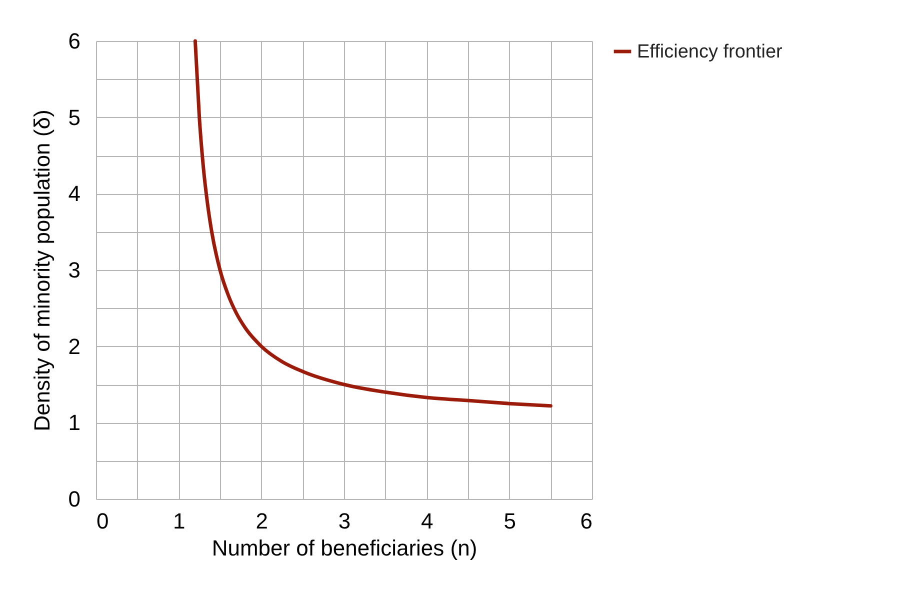 This screenshot has height=603, width=903. Describe the element at coordinates (179, 521) in the screenshot. I see `x-tick-label: 1` at that location.